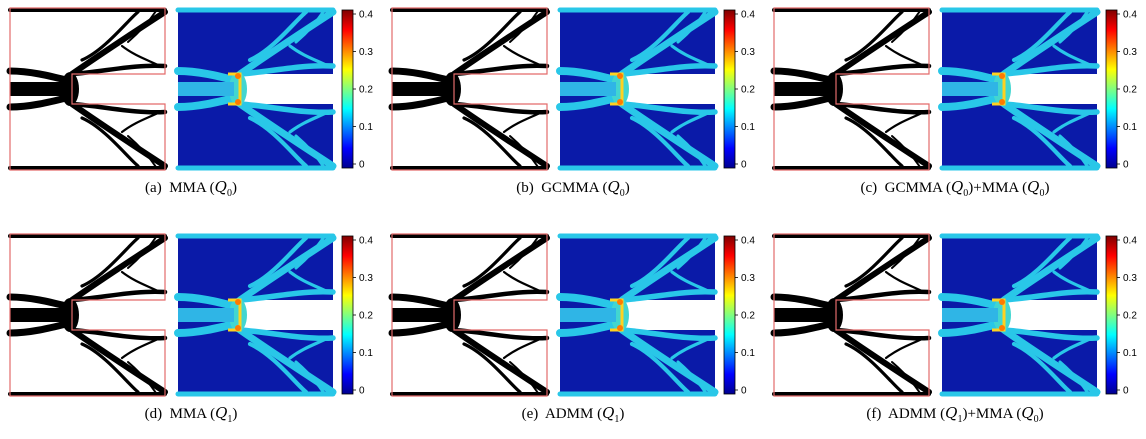 The height and width of the screenshot is (439, 1146). What do you see at coordinates (748, 127) in the screenshot?
I see `panel-b-colorbar-tick-label: 0.1` at bounding box center [748, 127].